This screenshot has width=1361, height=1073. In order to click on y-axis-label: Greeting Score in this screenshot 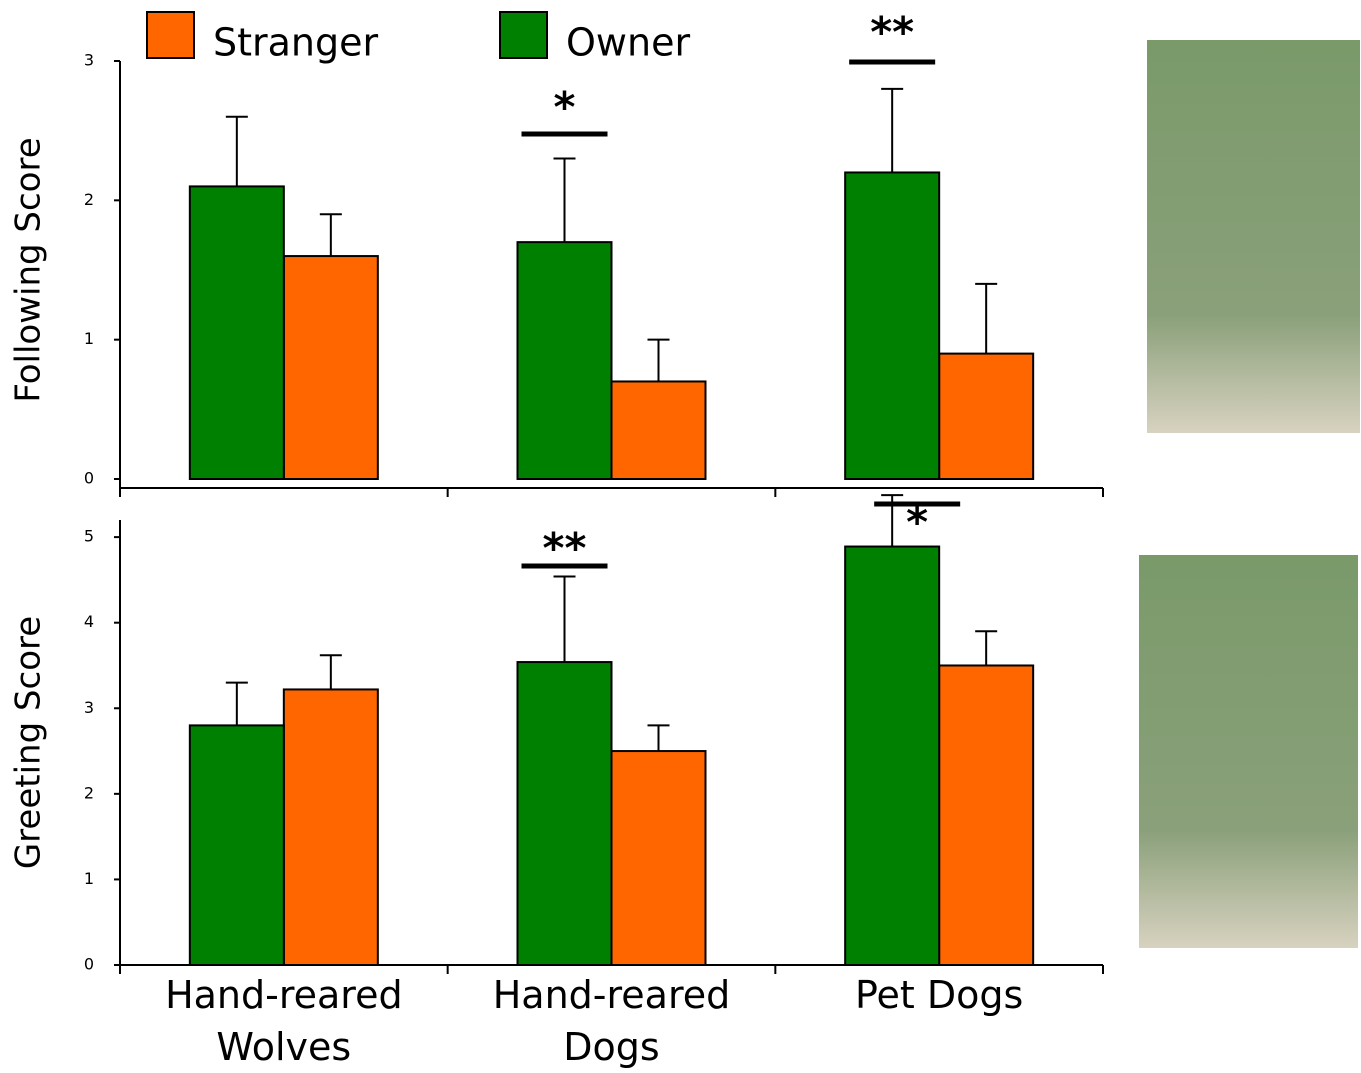, I will do `click(29, 742)`.